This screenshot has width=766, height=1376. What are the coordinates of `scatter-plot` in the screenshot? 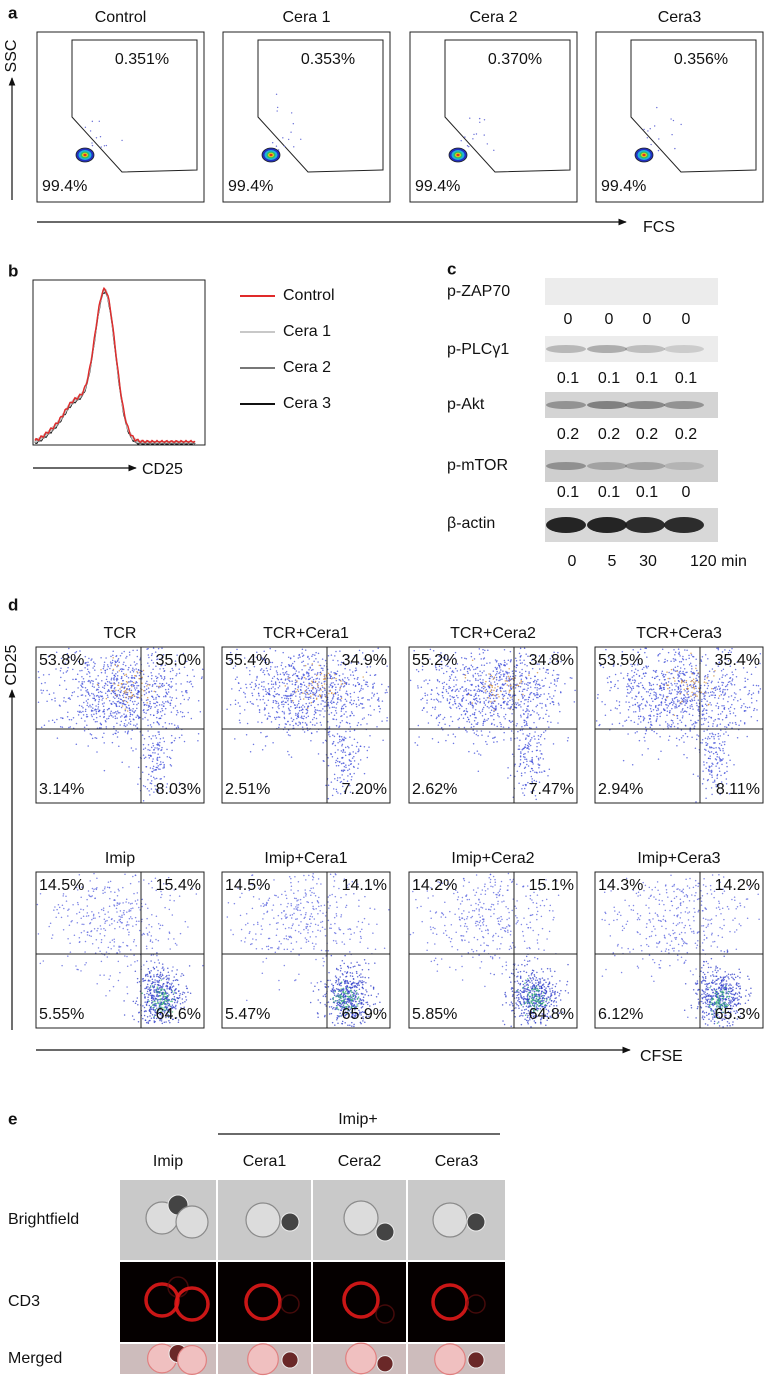 It's located at (120, 117).